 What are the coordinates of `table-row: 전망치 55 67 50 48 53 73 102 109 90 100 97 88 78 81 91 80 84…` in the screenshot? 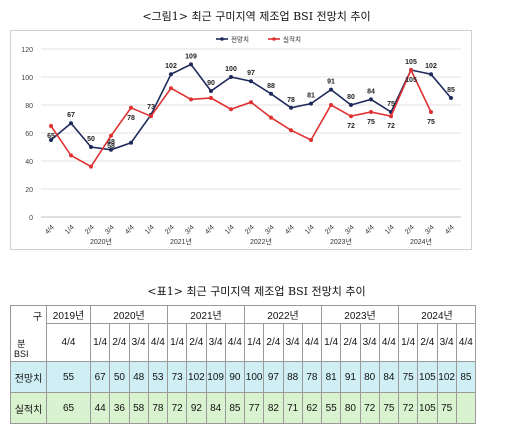 It's located at (243, 377).